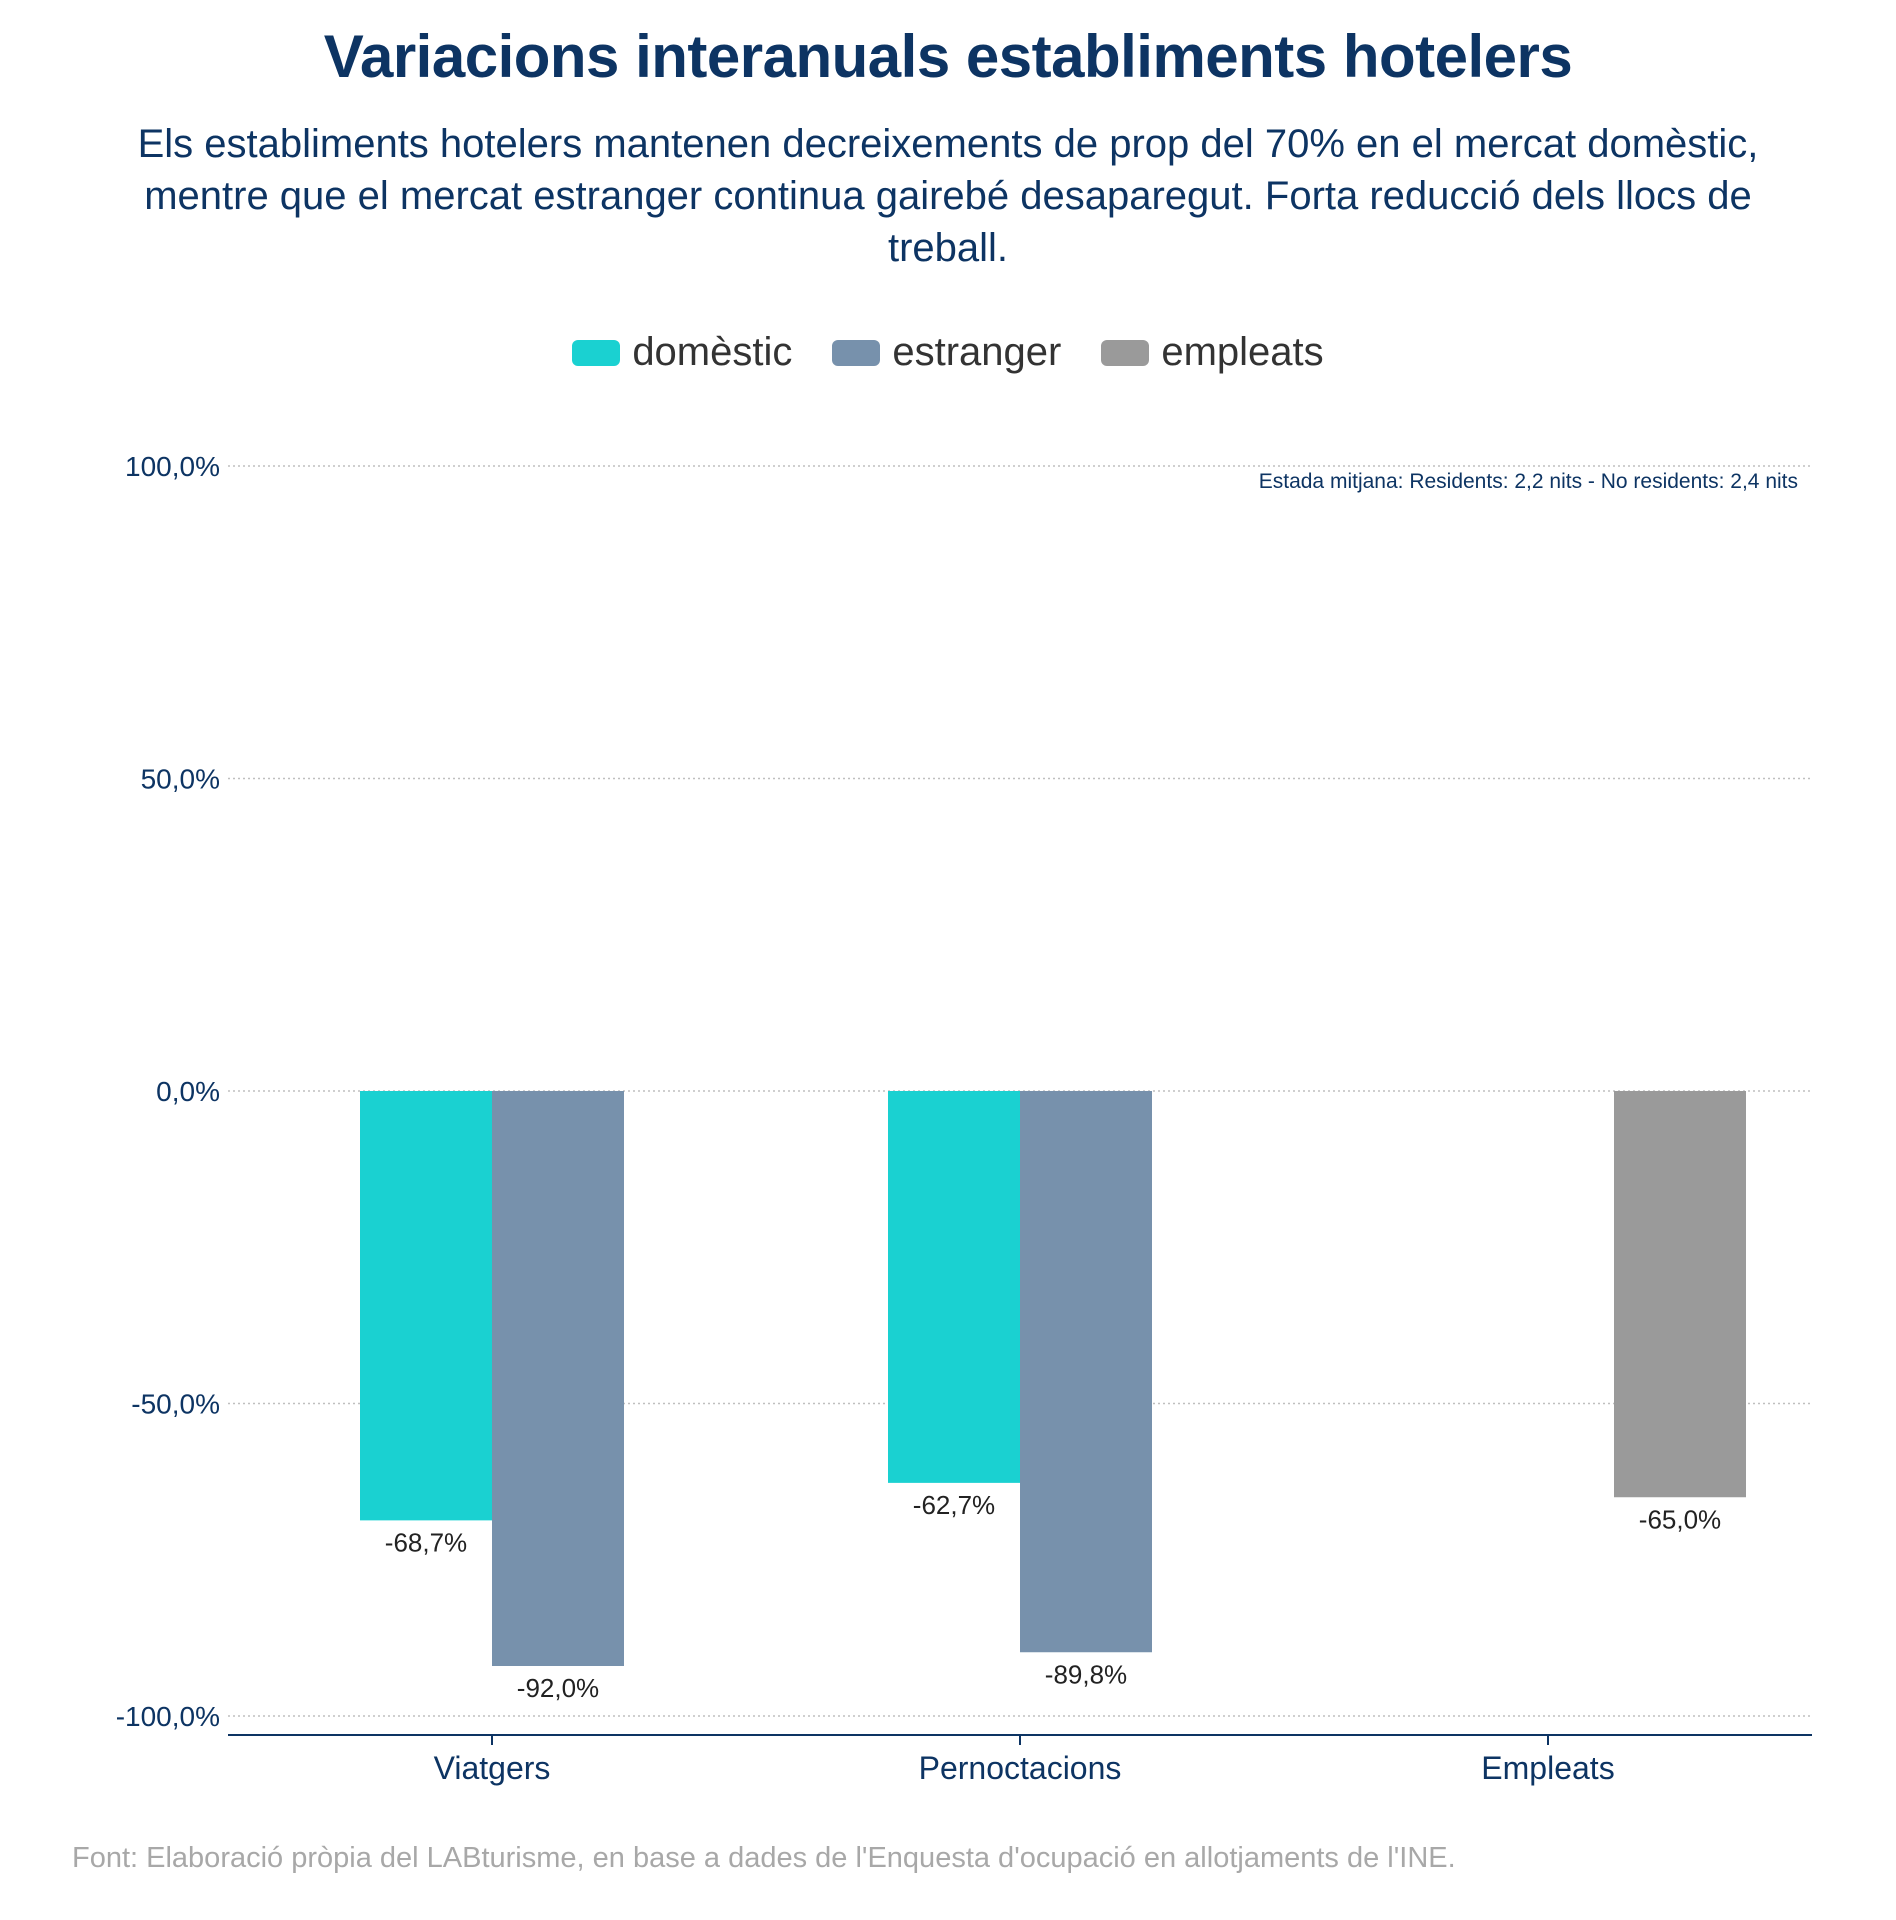 Image resolution: width=1896 pixels, height=1920 pixels. Describe the element at coordinates (1680, 1519) in the screenshot. I see `data-label: -65,0%` at that location.